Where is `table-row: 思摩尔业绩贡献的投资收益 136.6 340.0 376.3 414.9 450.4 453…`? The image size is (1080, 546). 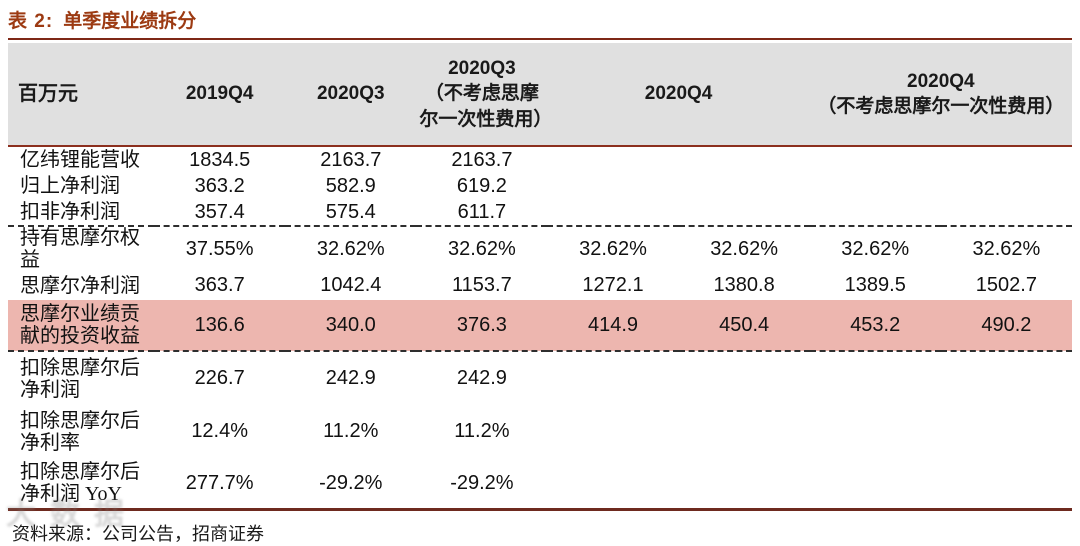 table-row: 思摩尔业绩贡献的投资收益 136.6 340.0 376.3 414.9 450.4 453… is located at coordinates (540, 326).